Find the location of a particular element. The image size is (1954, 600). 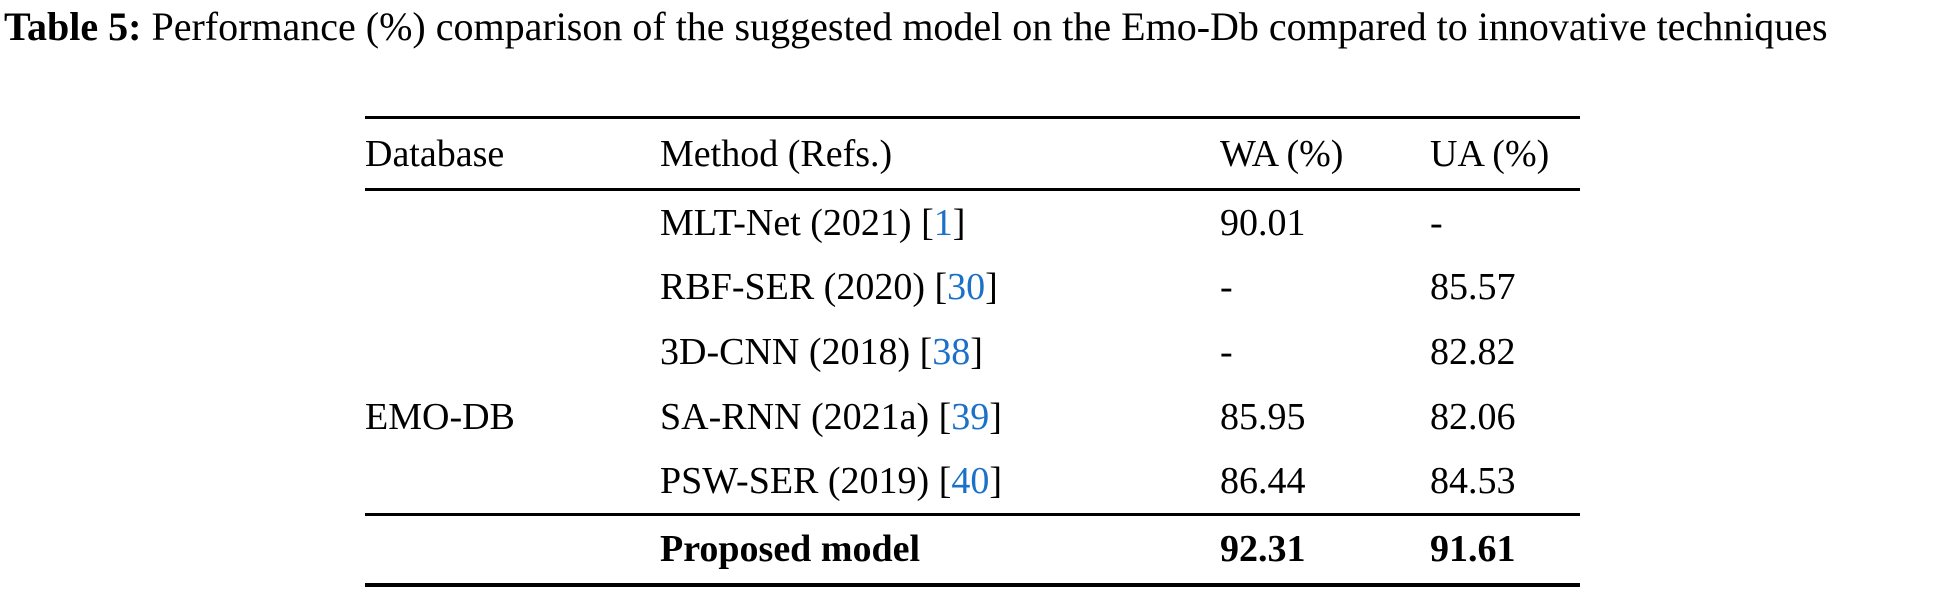

header-ua: UA (%) is located at coordinates (1490, 153).